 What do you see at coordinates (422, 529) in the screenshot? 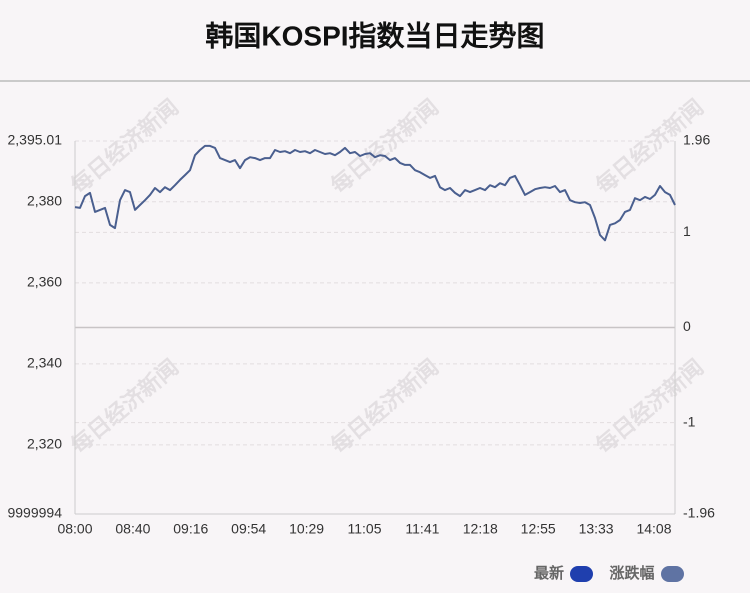
I see `x-tick-label: 11:41` at bounding box center [422, 529].